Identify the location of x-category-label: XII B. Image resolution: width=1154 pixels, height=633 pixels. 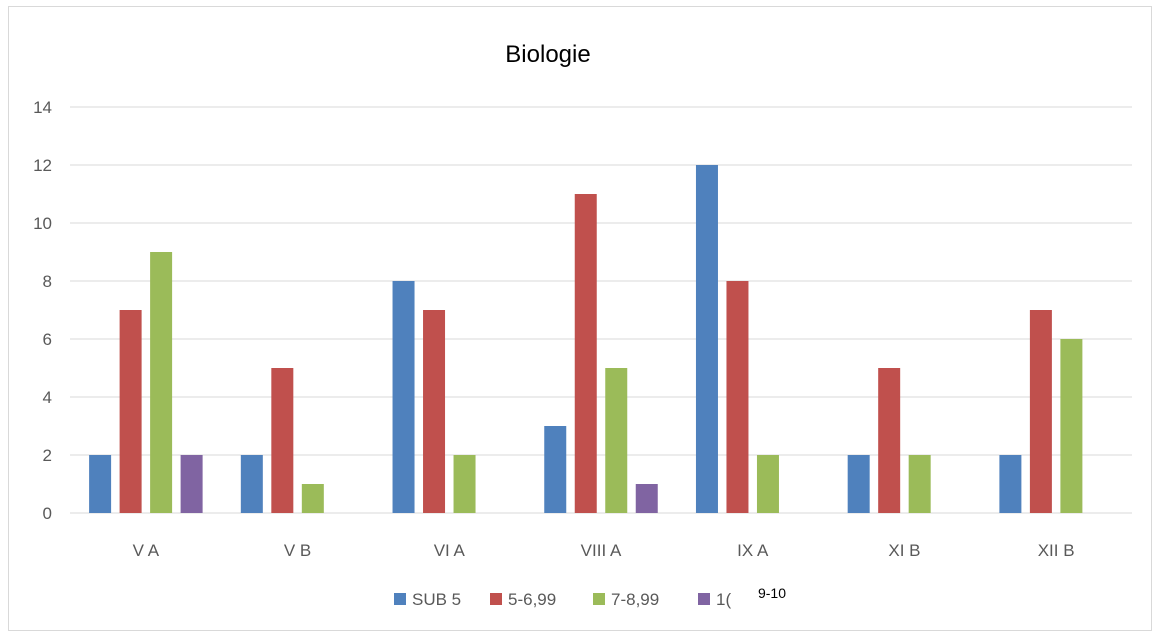
(1056, 550).